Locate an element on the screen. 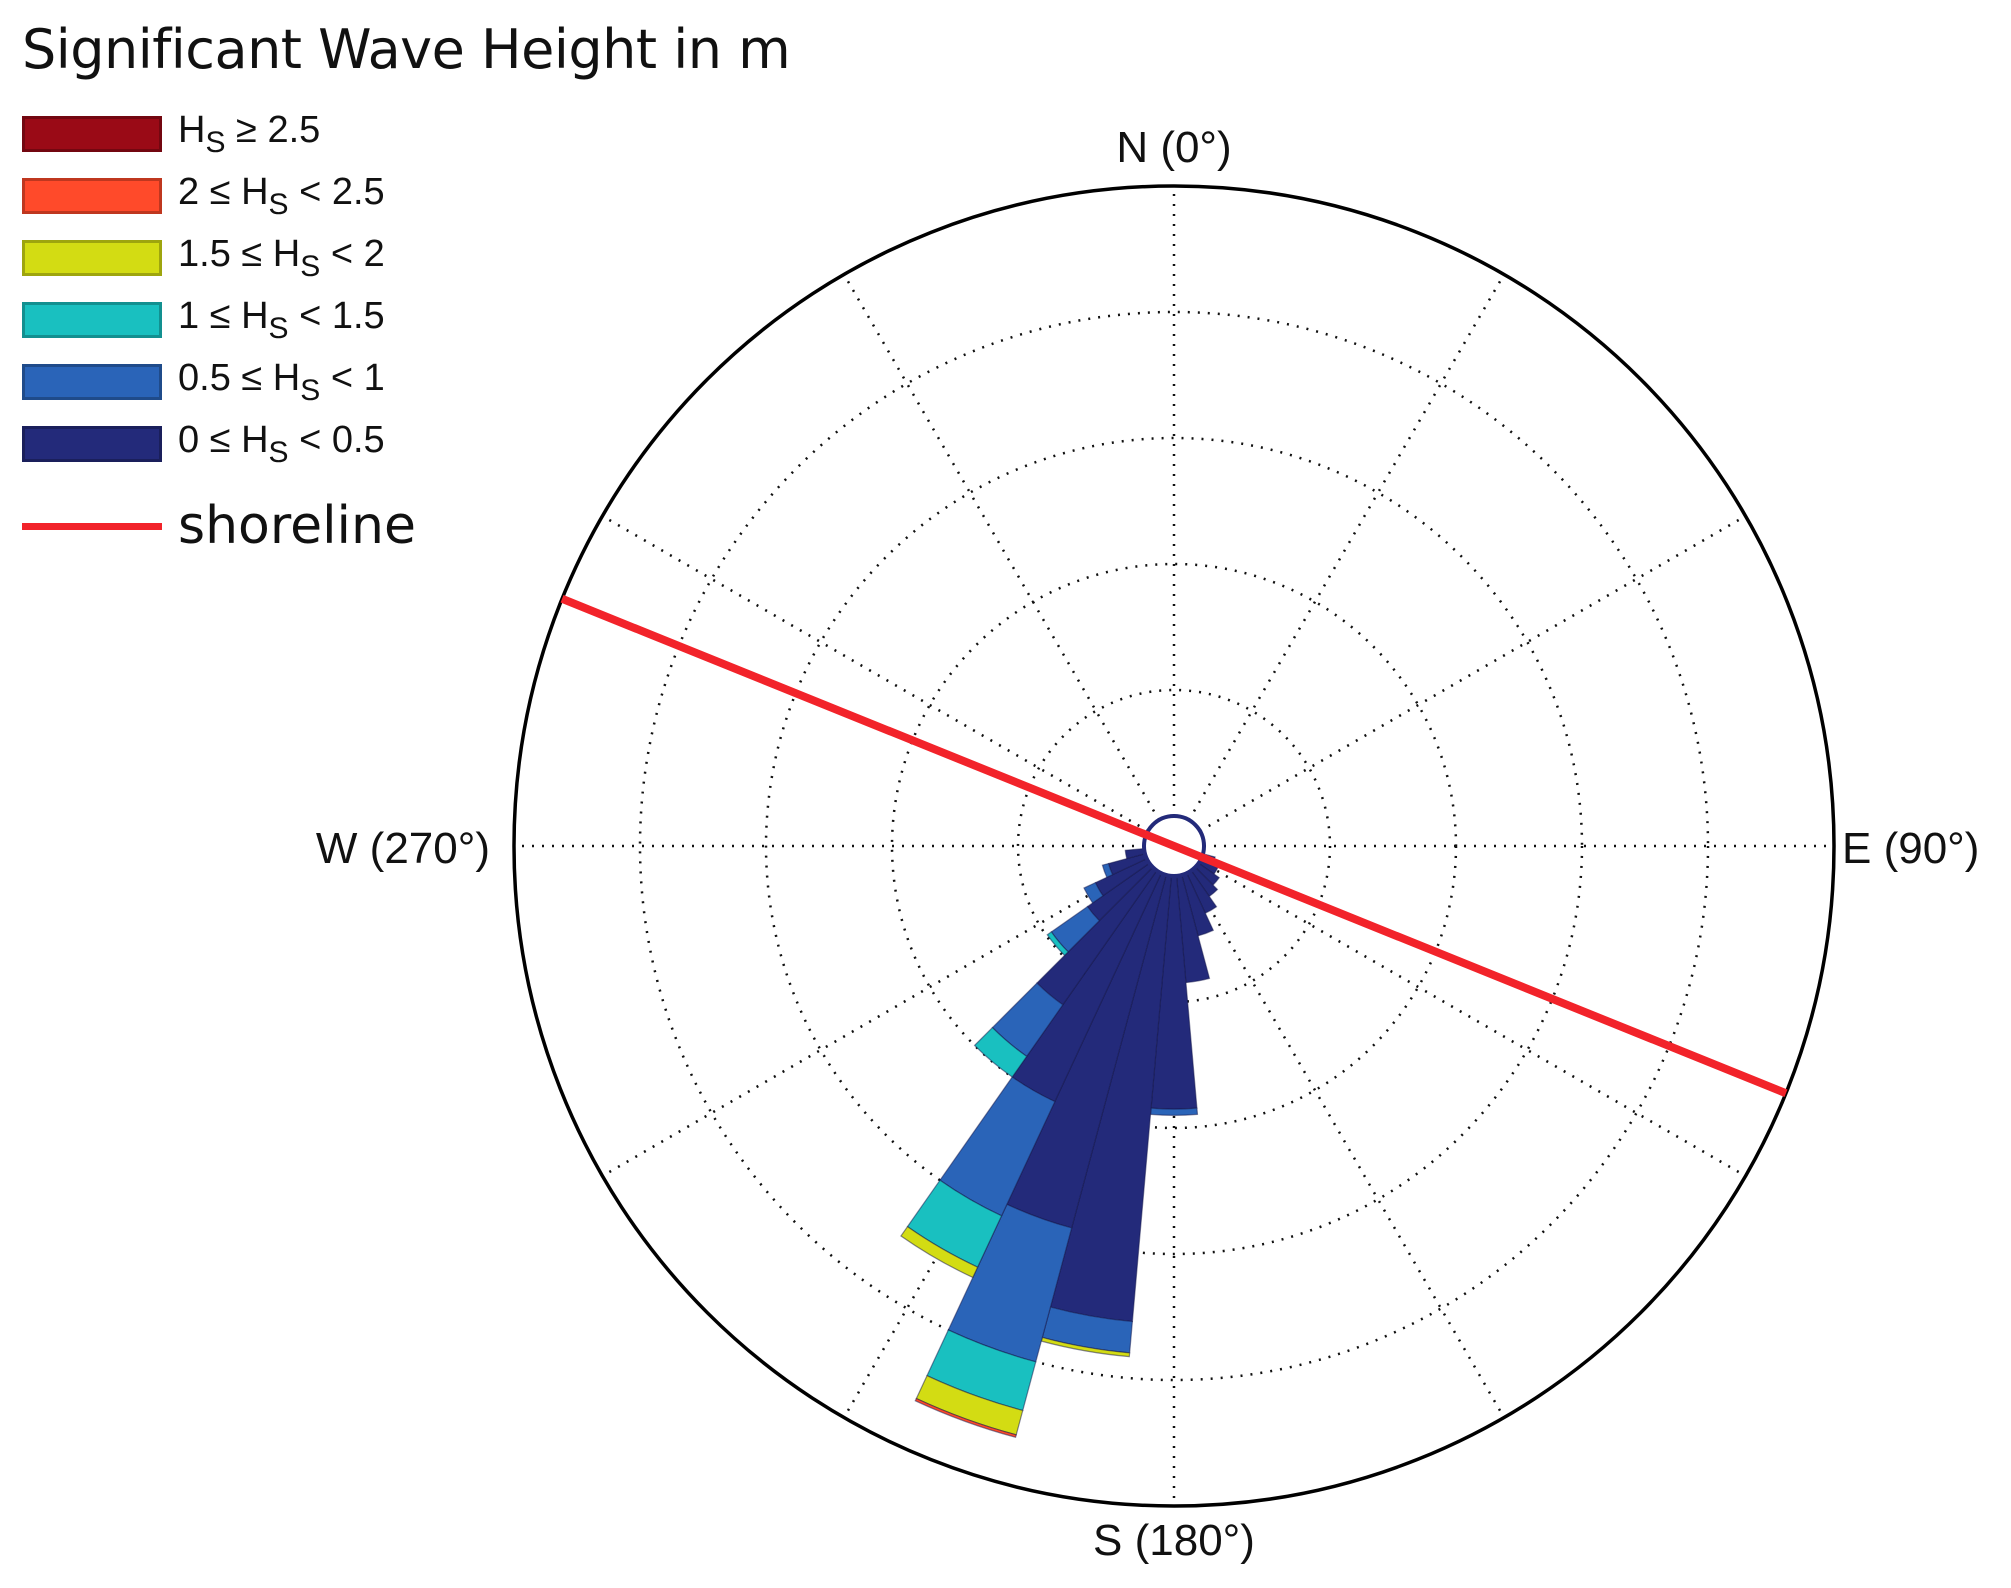 Image resolution: width=2011 pixels, height=1588 pixels. legend-label-range: < 1.5 is located at coordinates (336, 315).